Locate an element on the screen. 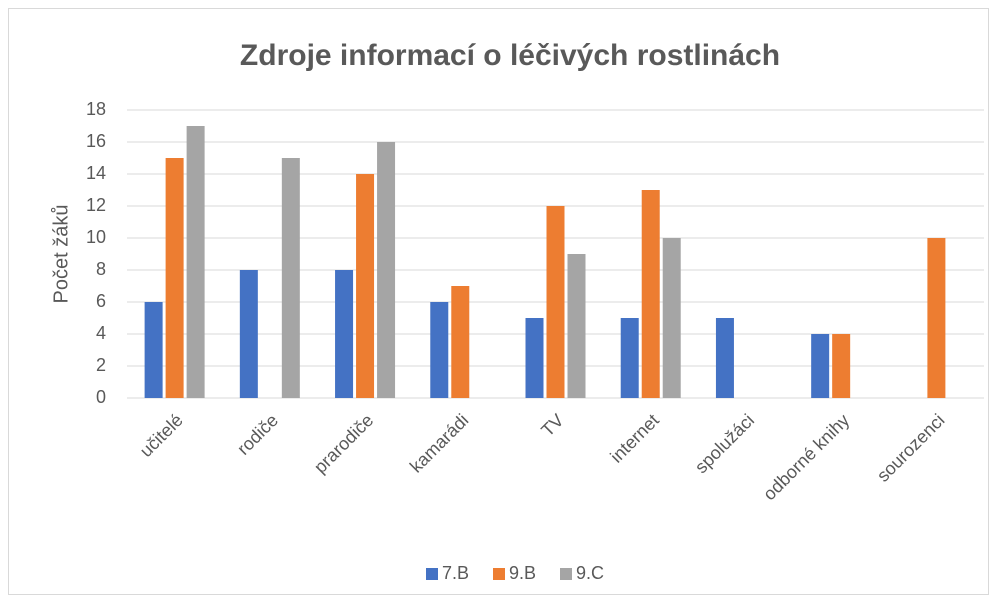 This screenshot has width=998, height=603. y-tick-label: 10 is located at coordinates (96, 237).